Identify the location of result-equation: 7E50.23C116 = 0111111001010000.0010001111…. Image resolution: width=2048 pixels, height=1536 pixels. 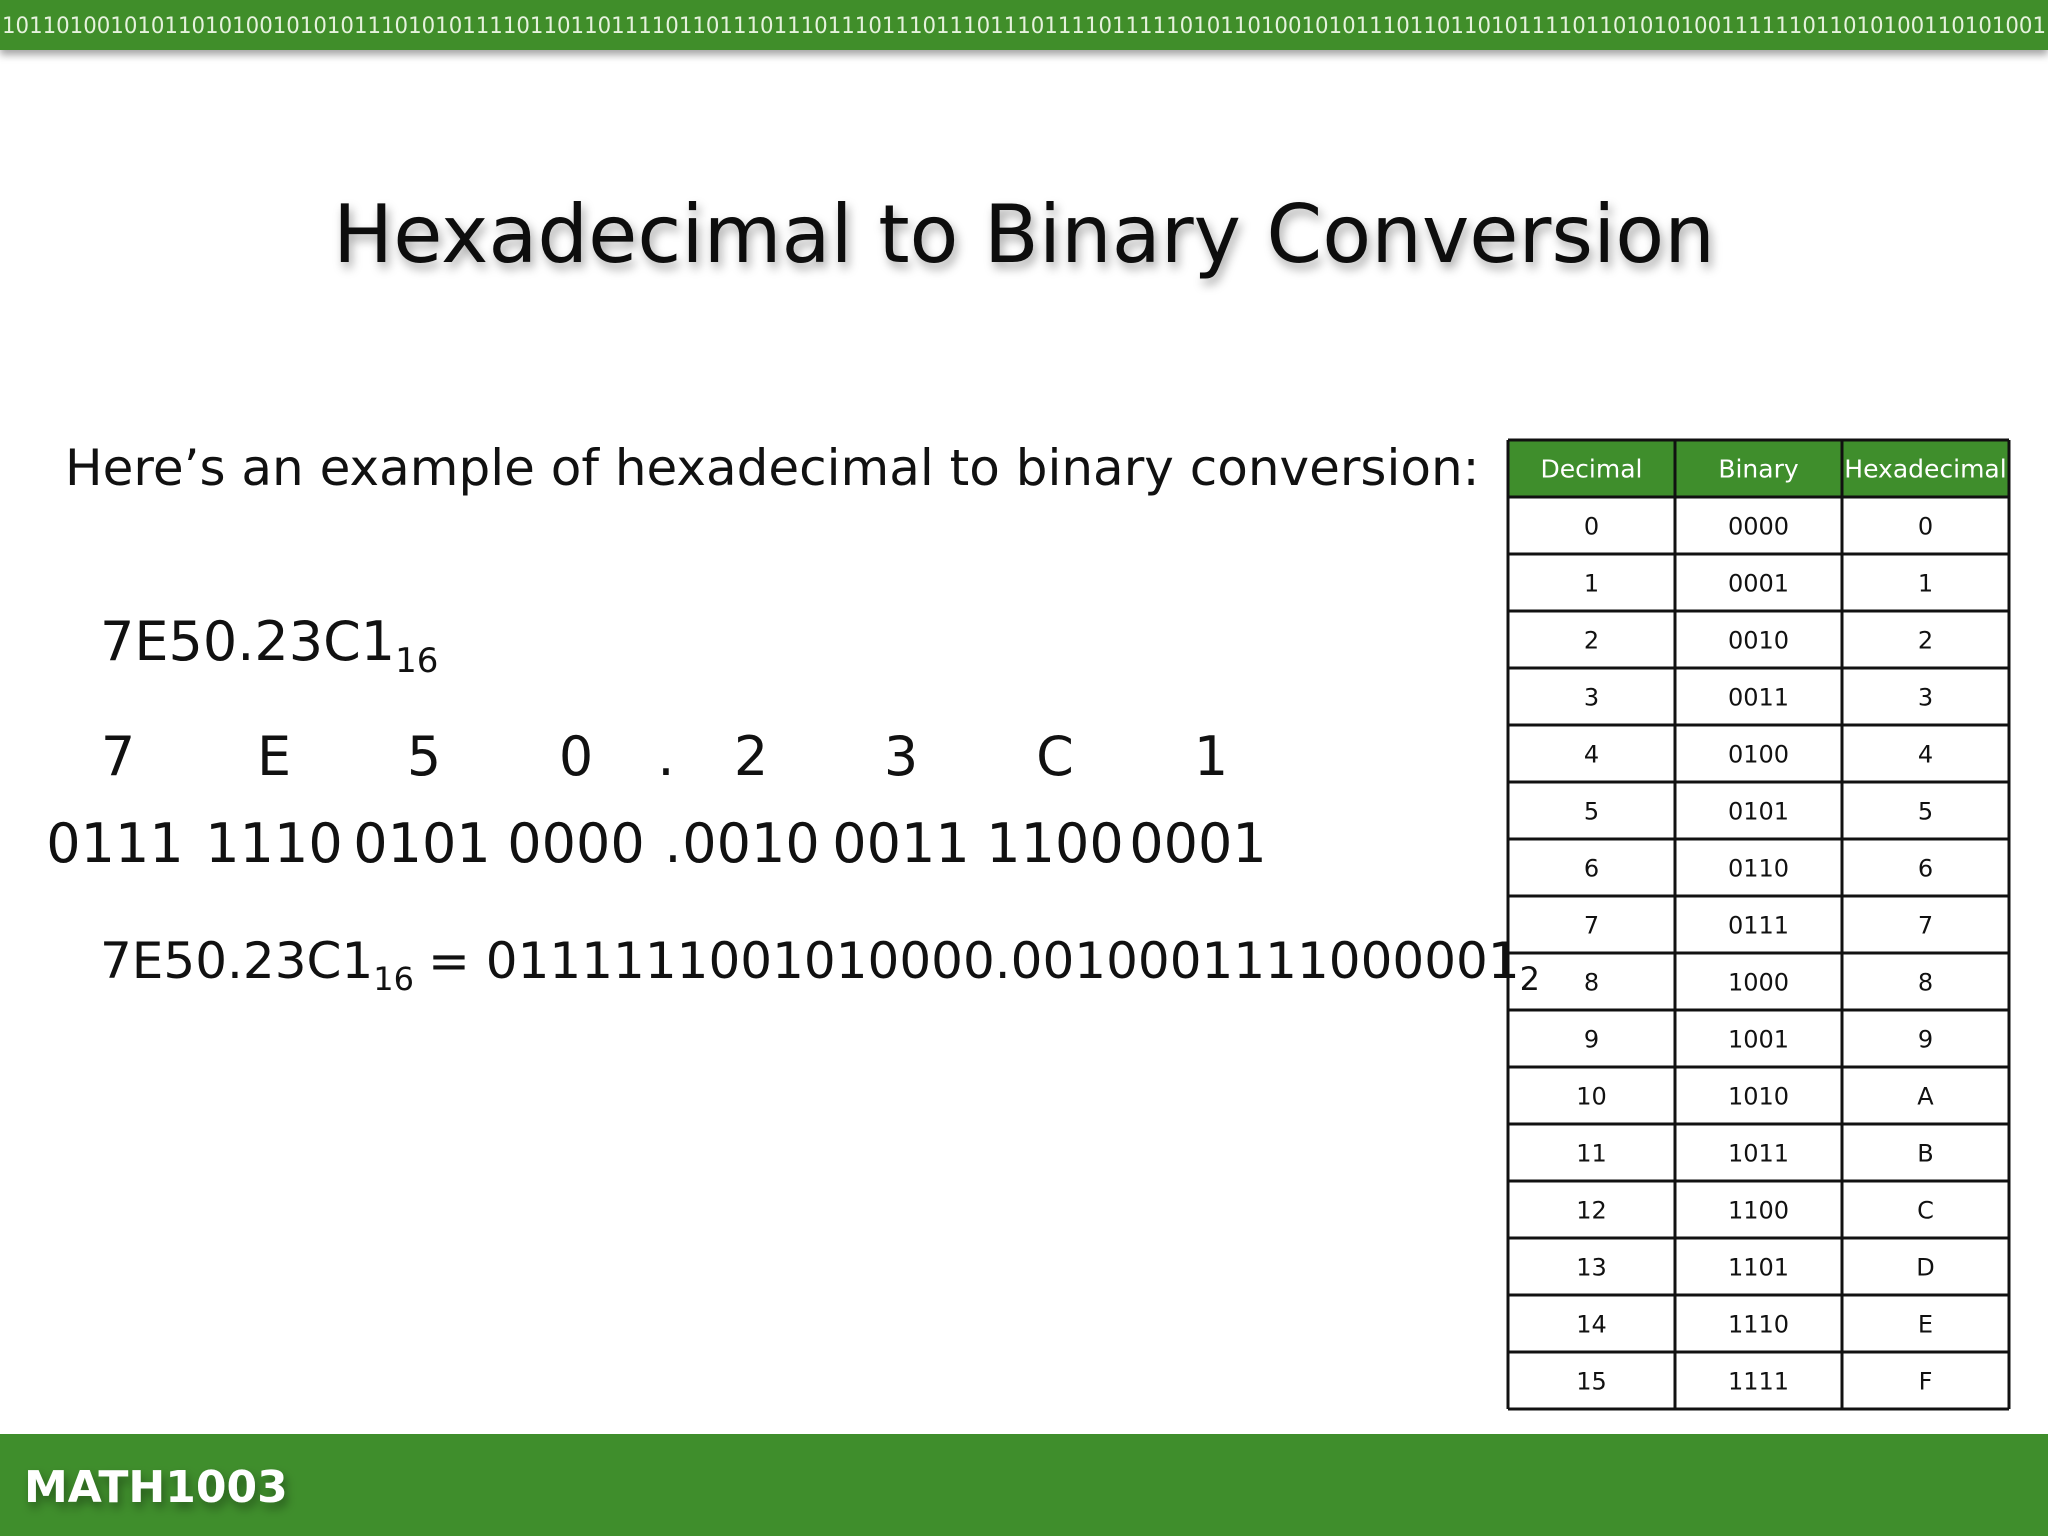
(820, 965).